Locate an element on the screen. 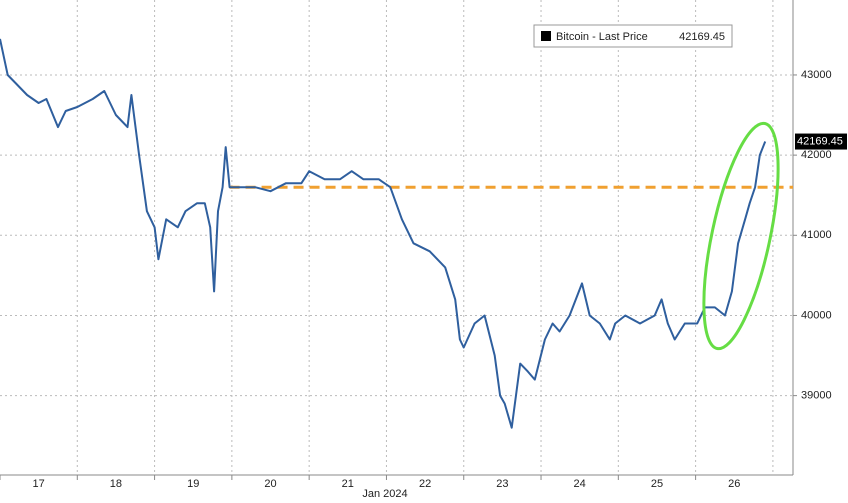 The image size is (848, 503). highlight-ellipse is located at coordinates (741, 236).